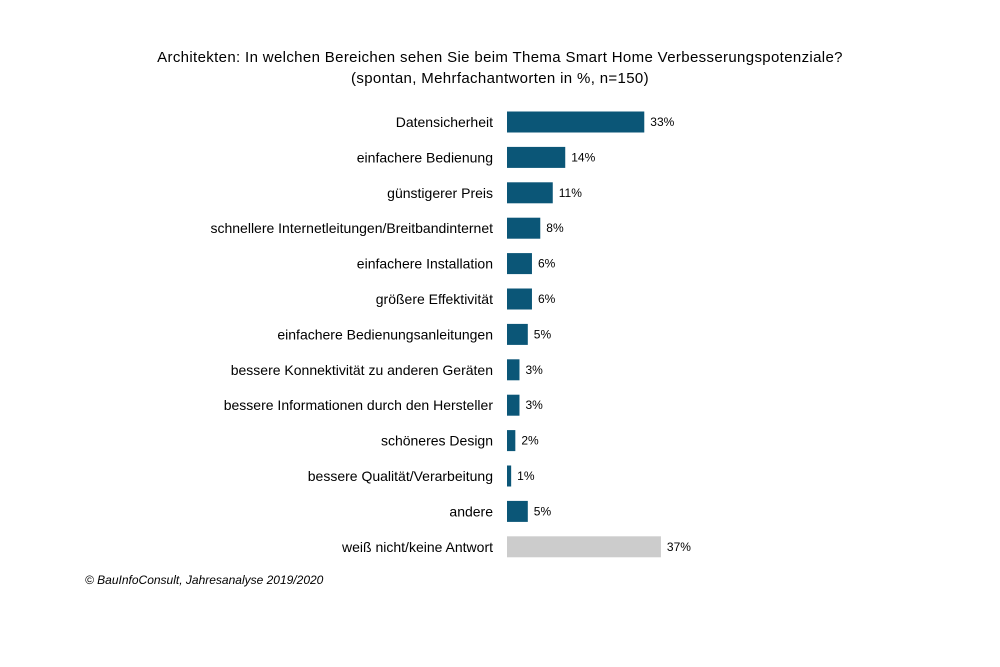 This screenshot has width=1000, height=667. Describe the element at coordinates (417, 547) in the screenshot. I see `category-label: weiß nicht/keine Antwort` at that location.